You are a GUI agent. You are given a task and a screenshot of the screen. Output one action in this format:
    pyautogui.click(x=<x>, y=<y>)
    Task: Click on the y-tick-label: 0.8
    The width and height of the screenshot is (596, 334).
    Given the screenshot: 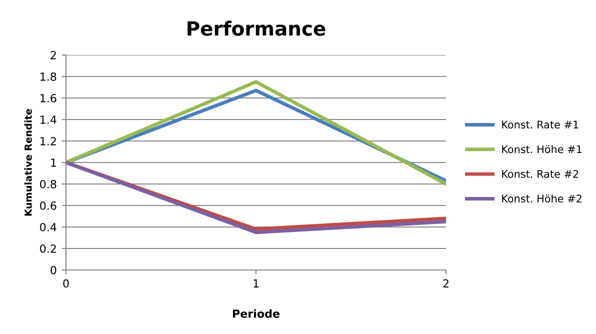 What is the action you would take?
    pyautogui.click(x=48, y=184)
    